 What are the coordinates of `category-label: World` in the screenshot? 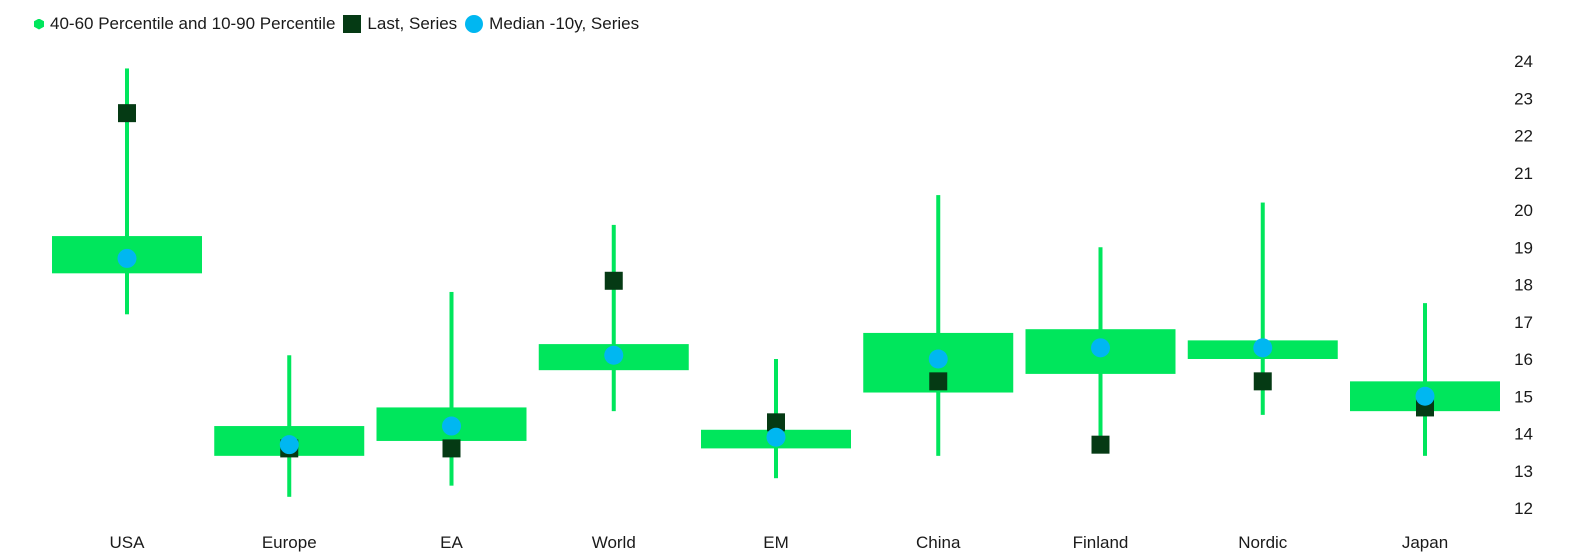 It's located at (614, 542).